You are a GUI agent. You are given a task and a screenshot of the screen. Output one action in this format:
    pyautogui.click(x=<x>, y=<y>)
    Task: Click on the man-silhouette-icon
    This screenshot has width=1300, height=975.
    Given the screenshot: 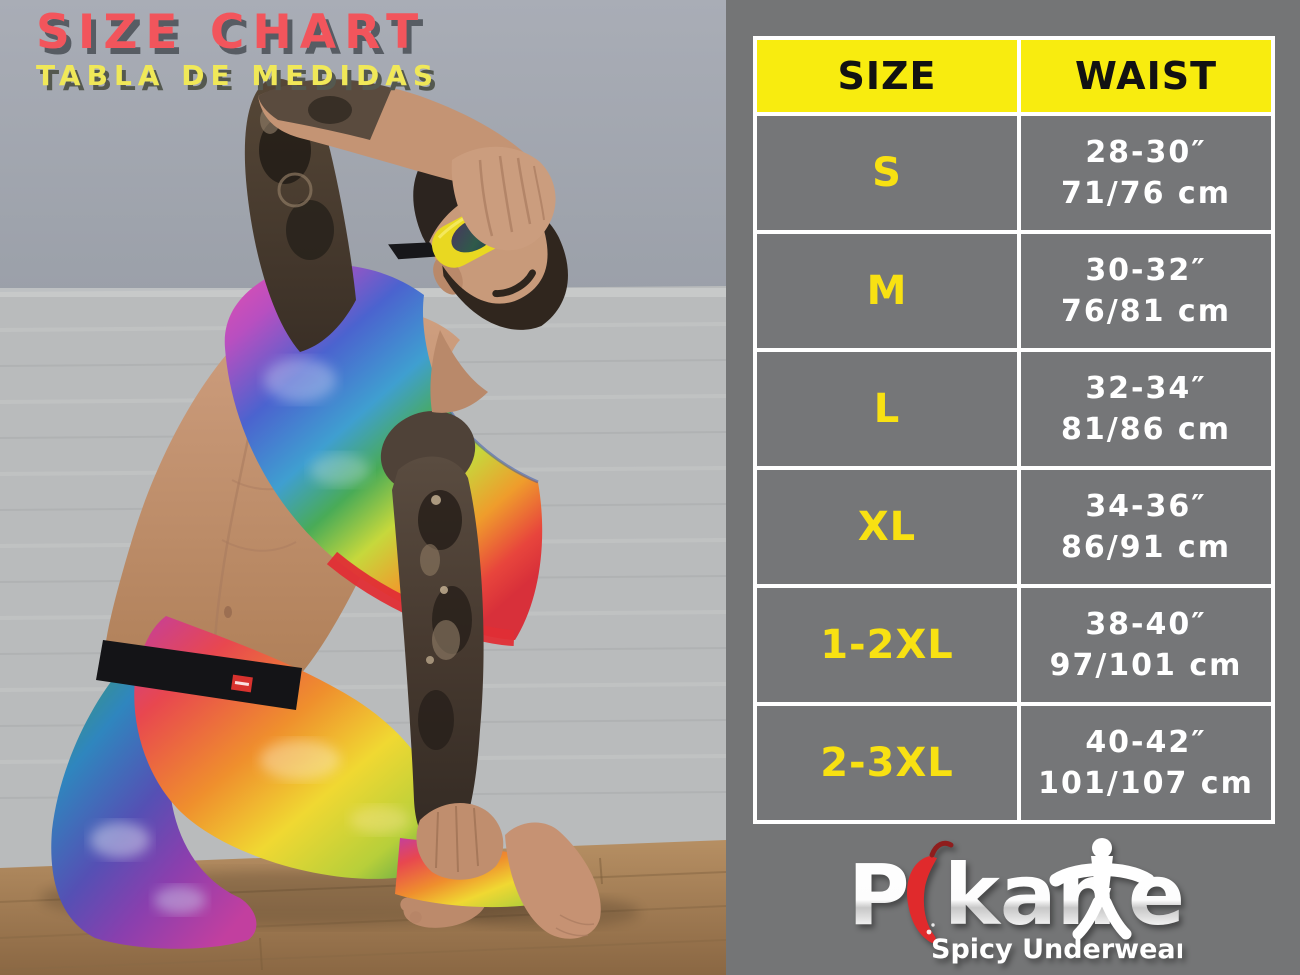 What is the action you would take?
    pyautogui.click(x=1102, y=889)
    